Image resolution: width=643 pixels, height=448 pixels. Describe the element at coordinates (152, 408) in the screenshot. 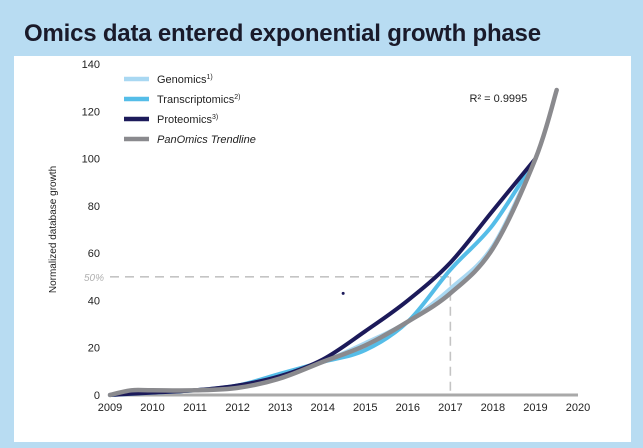

I see `x-tick-label: 2010` at that location.